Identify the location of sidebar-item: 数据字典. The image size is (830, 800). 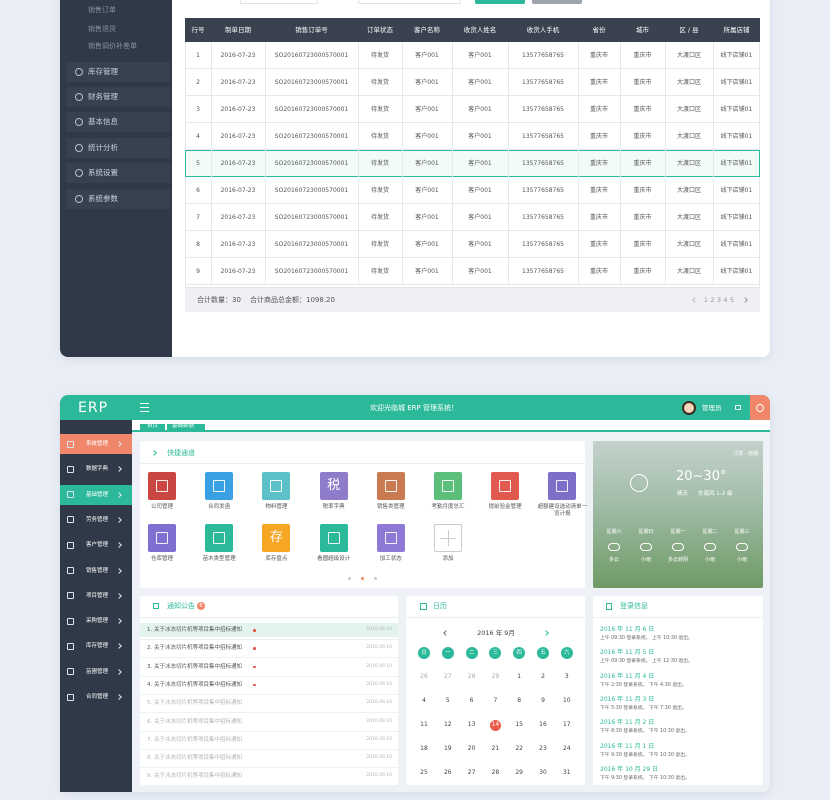
(97, 469).